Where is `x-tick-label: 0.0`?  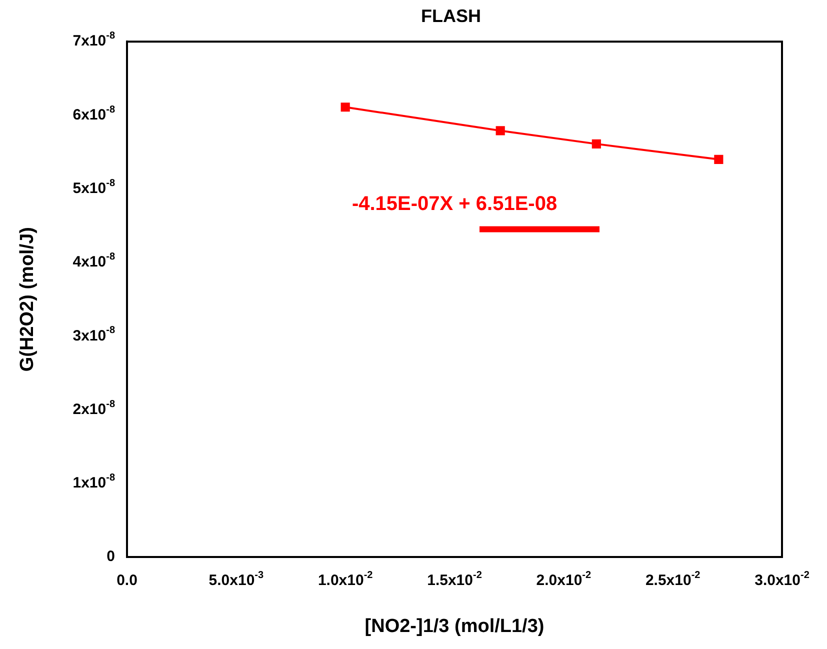 x-tick-label: 0.0 is located at coordinates (127, 581).